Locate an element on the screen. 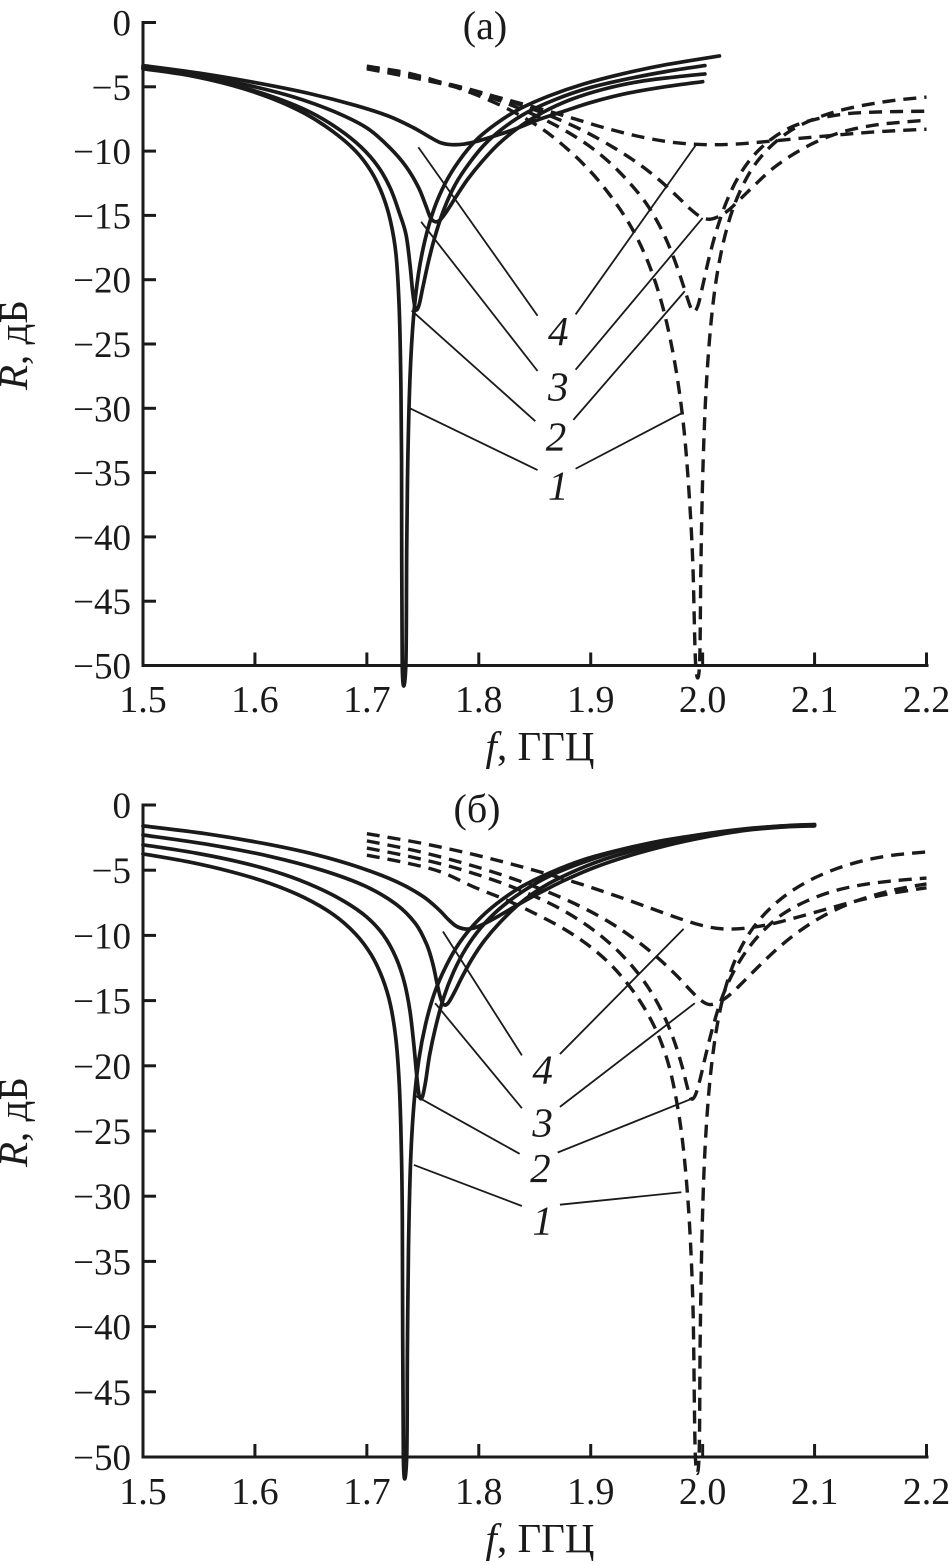  panel-b-annotations: 4 32 1 is located at coordinates (554, 1085).